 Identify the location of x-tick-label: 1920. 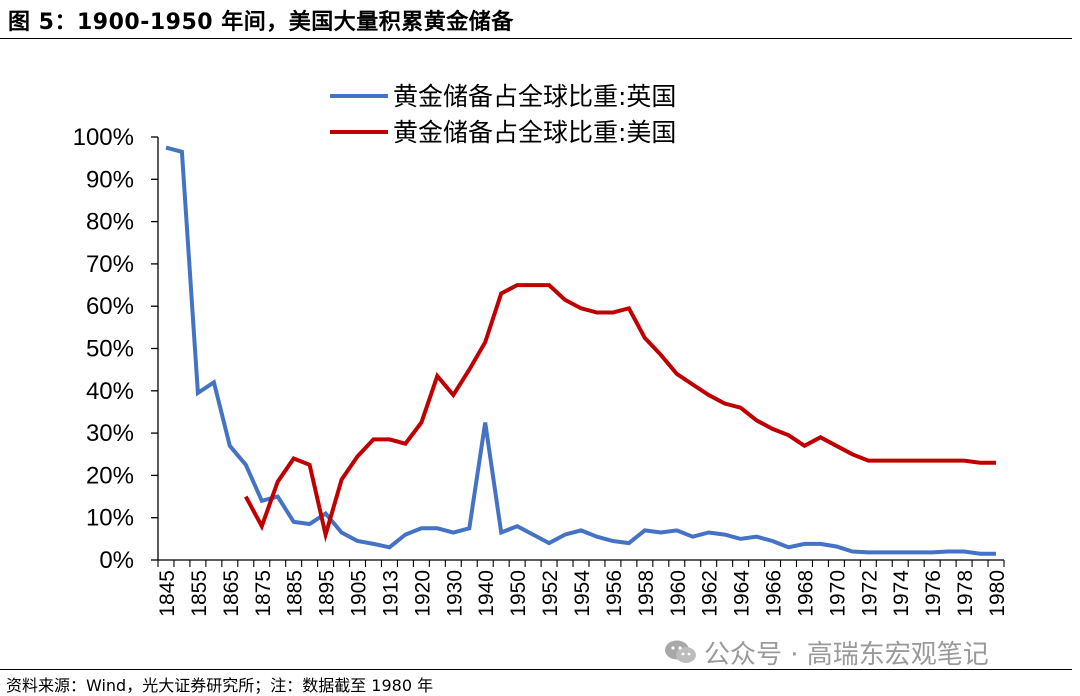
(422, 593).